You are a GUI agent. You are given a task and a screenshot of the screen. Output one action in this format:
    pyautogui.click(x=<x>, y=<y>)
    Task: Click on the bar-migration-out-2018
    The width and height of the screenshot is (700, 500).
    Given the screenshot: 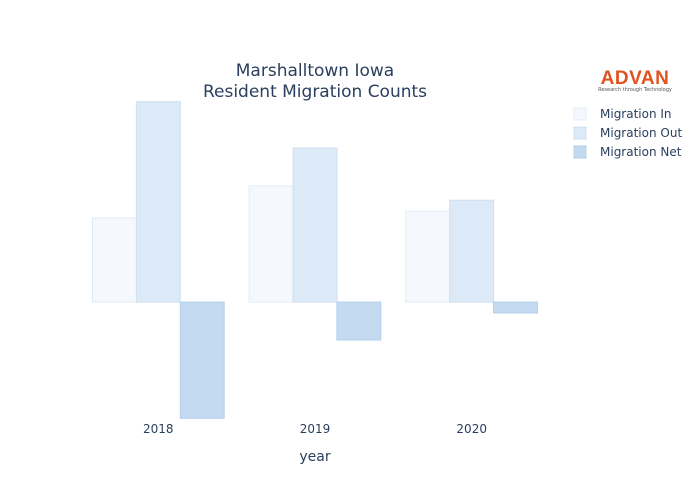 What is the action you would take?
    pyautogui.click(x=158, y=202)
    